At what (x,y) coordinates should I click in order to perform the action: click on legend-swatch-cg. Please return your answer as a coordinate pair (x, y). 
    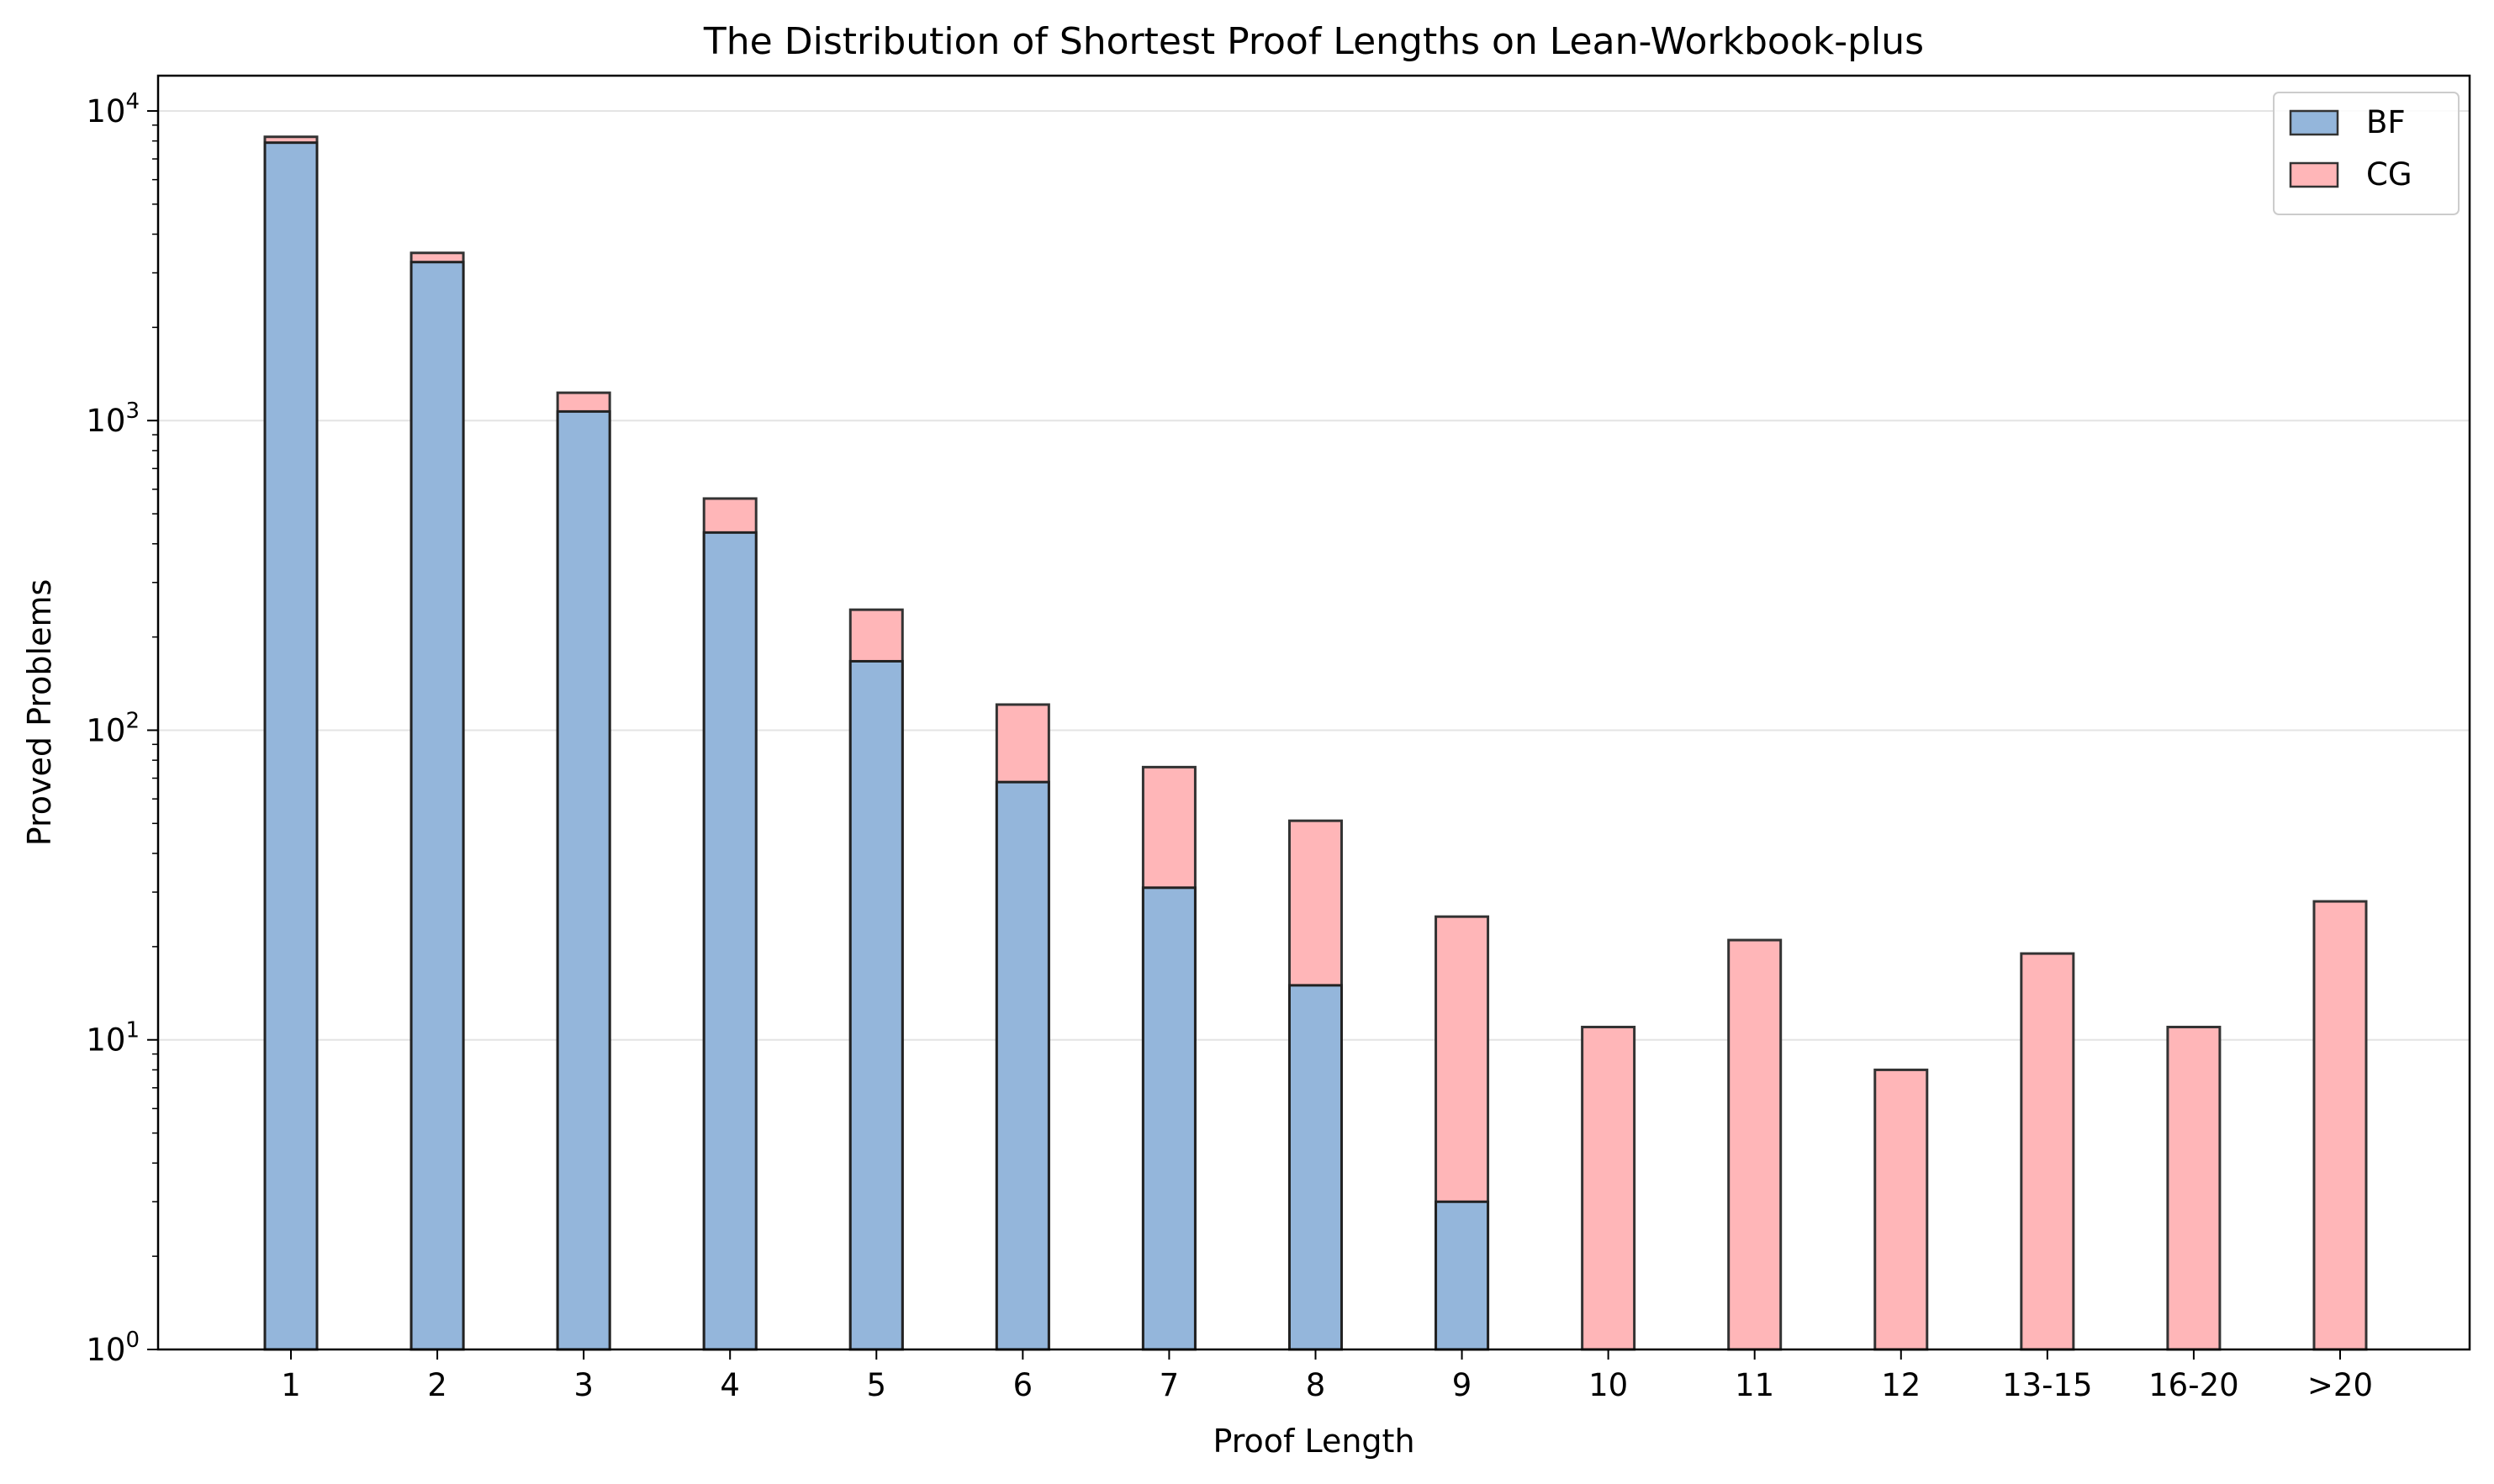
    Looking at the image, I should click on (2314, 174).